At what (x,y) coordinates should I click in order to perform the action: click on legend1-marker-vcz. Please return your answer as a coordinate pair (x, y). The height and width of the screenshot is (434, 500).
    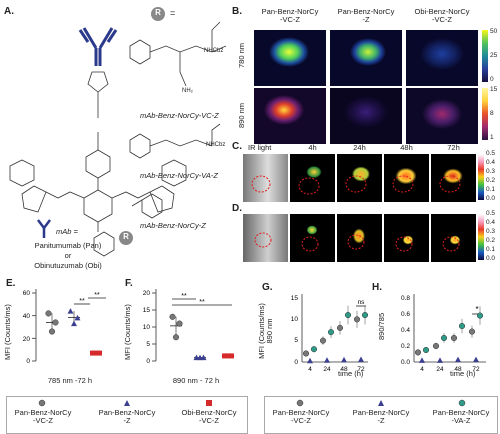
    Looking at the image, I should click on (42, 403).